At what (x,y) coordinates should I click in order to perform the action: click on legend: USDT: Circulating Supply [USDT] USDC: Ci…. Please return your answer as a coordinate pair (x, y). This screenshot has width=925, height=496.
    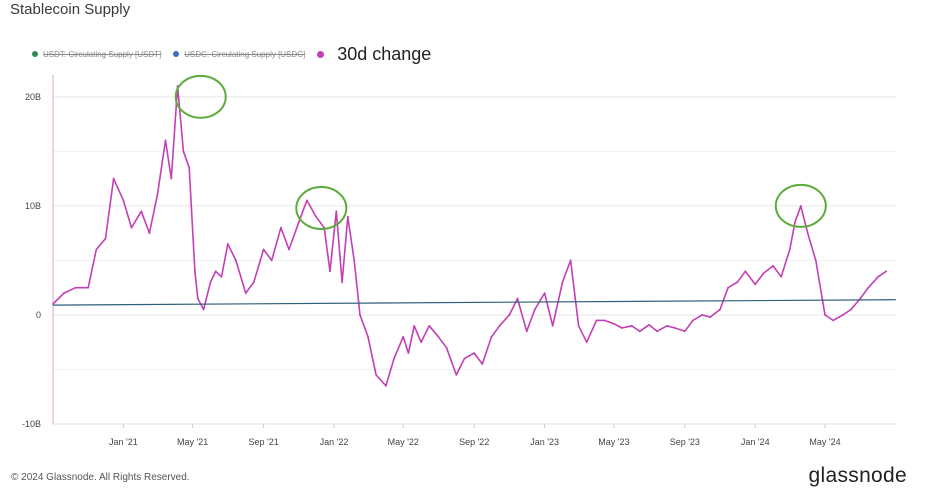
    Looking at the image, I should click on (237, 54).